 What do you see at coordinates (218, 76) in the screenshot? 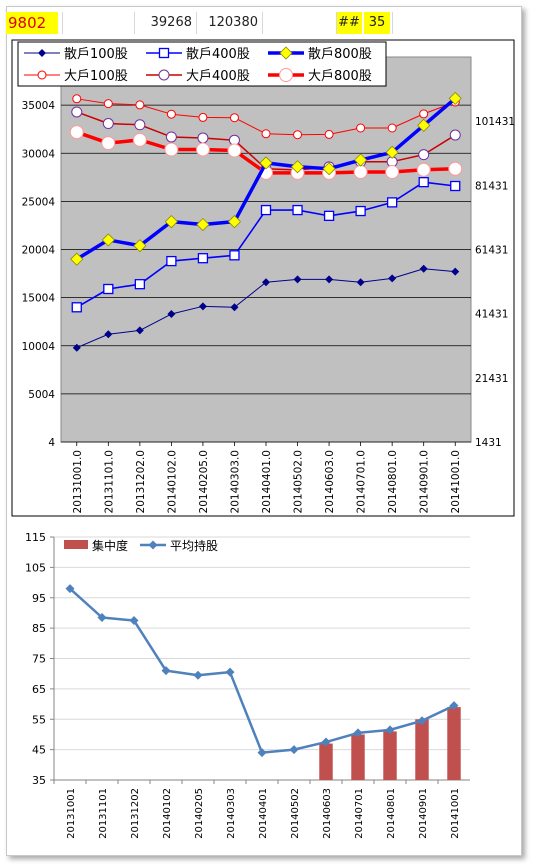
I see `legend-label: 大戶400股` at bounding box center [218, 76].